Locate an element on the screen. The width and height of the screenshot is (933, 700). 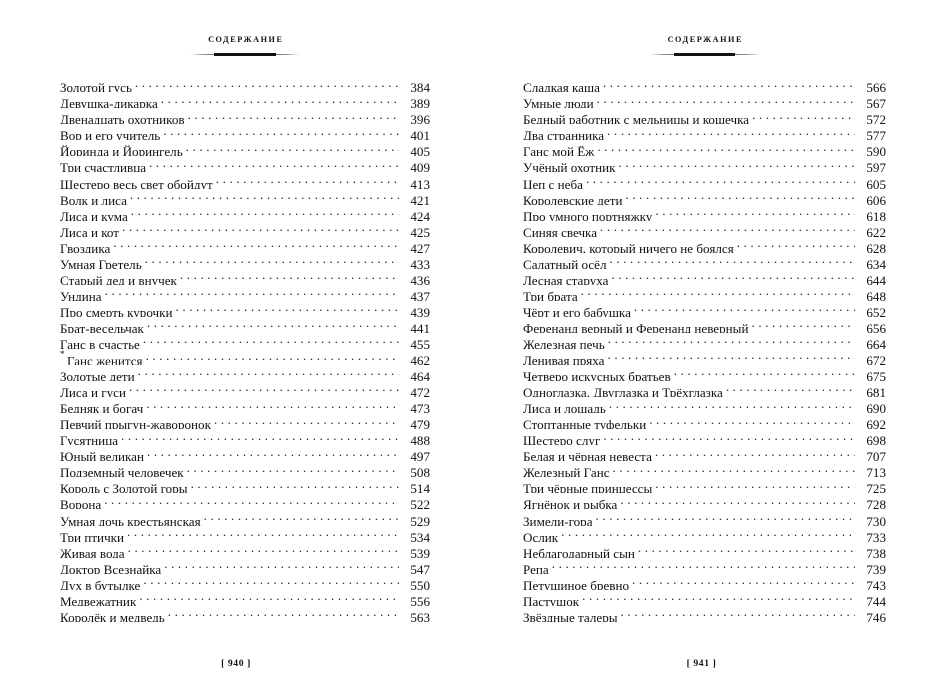
toc-entry: Лиса и лошадь 690 is located at coordinates (704, 405).